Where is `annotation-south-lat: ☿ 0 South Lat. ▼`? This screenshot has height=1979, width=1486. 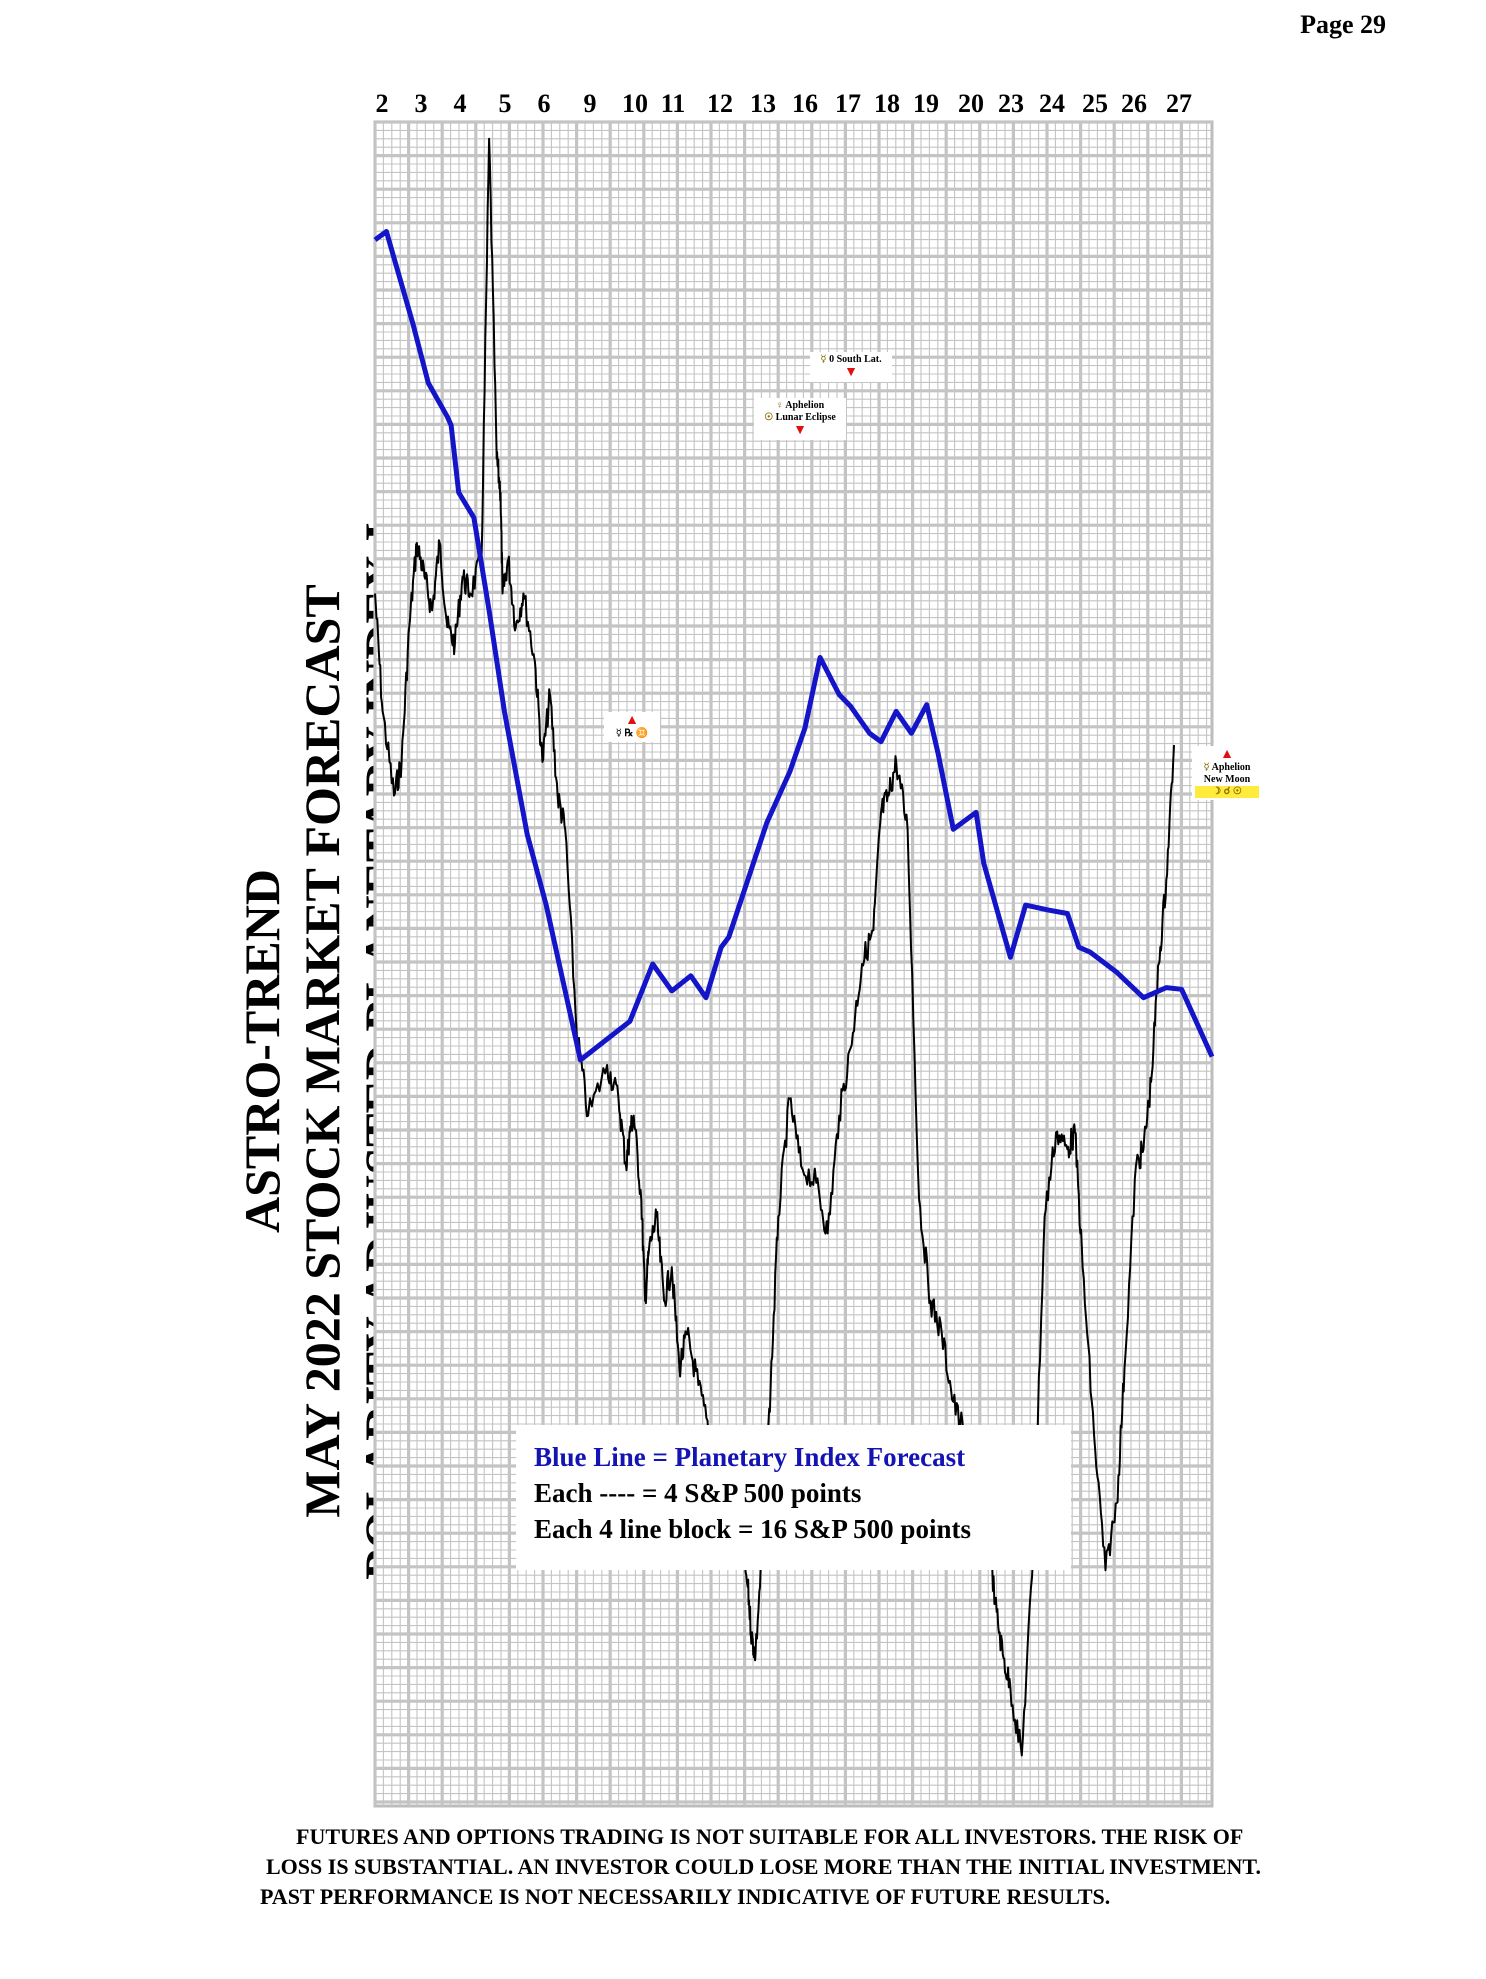 annotation-south-lat: ☿ 0 South Lat. ▼ is located at coordinates (851, 367).